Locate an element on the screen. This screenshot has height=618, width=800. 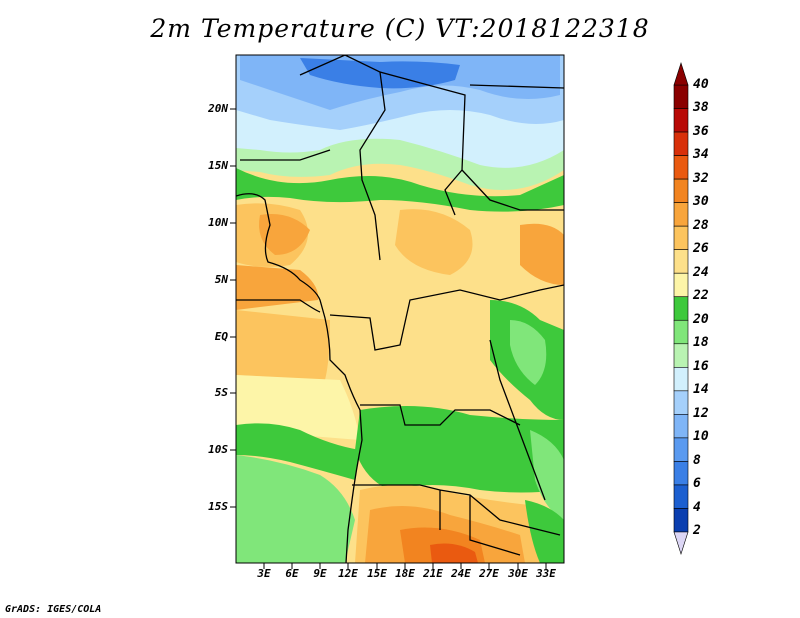
lat-label-10n: 10N is located at coordinates (218, 222).